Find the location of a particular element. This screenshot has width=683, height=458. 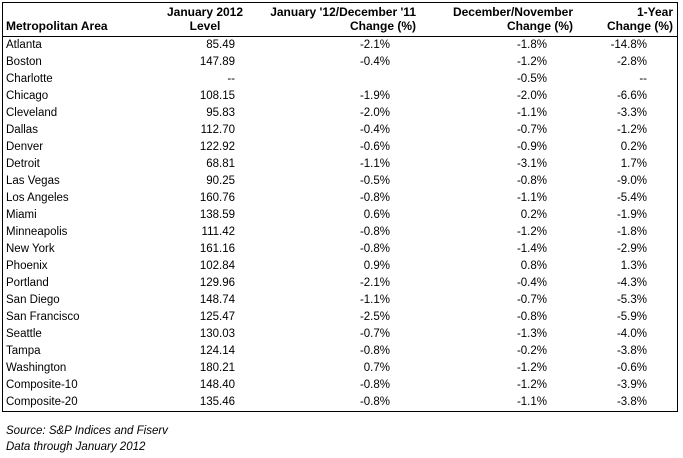

cell-level: 161.16 is located at coordinates (217, 249).